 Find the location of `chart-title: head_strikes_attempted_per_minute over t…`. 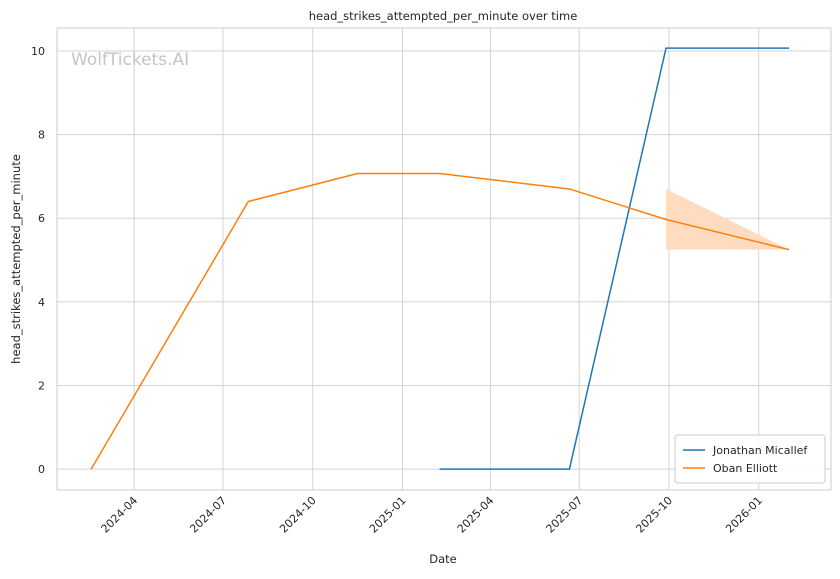

chart-title: head_strikes_attempted_per_minute over t… is located at coordinates (443, 16).